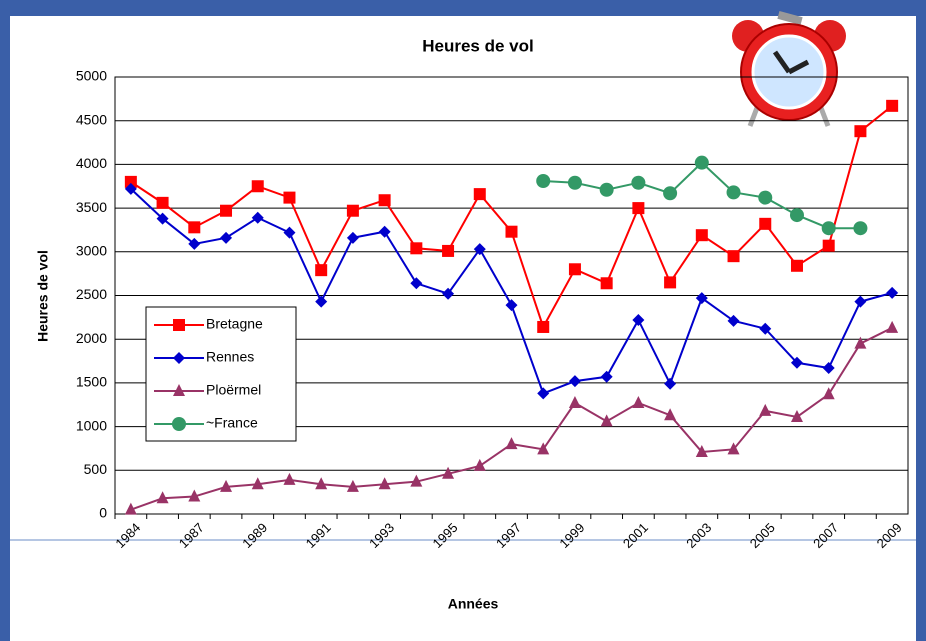 The height and width of the screenshot is (641, 926). I want to click on y-tick-label: 500, so click(96, 469).